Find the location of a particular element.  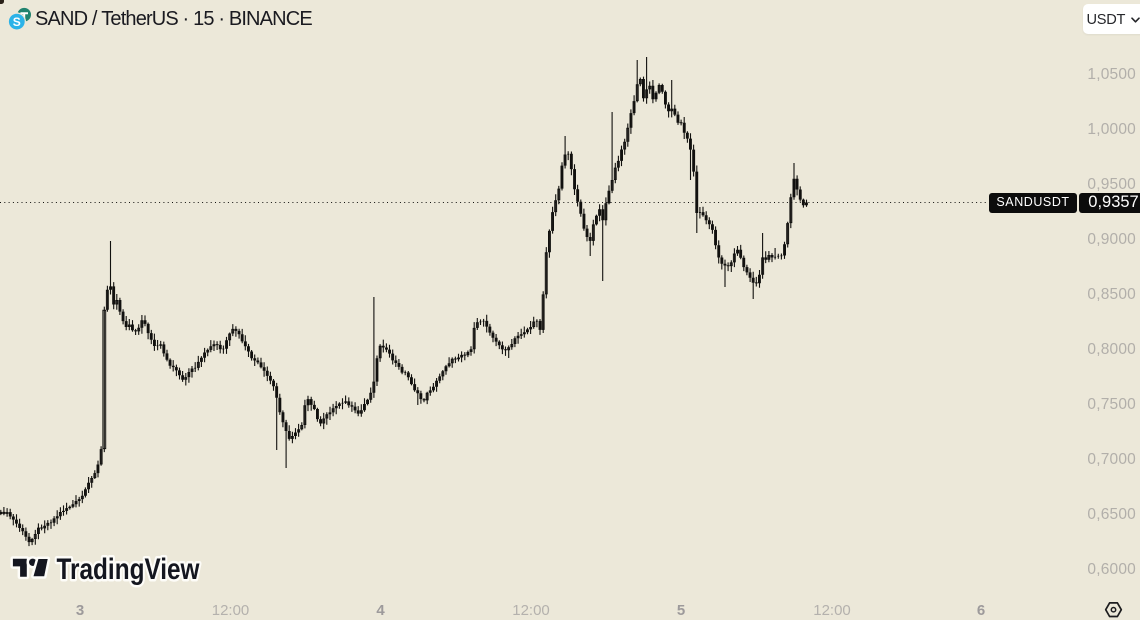

svg-text: TradingView is located at coordinates (129, 569).